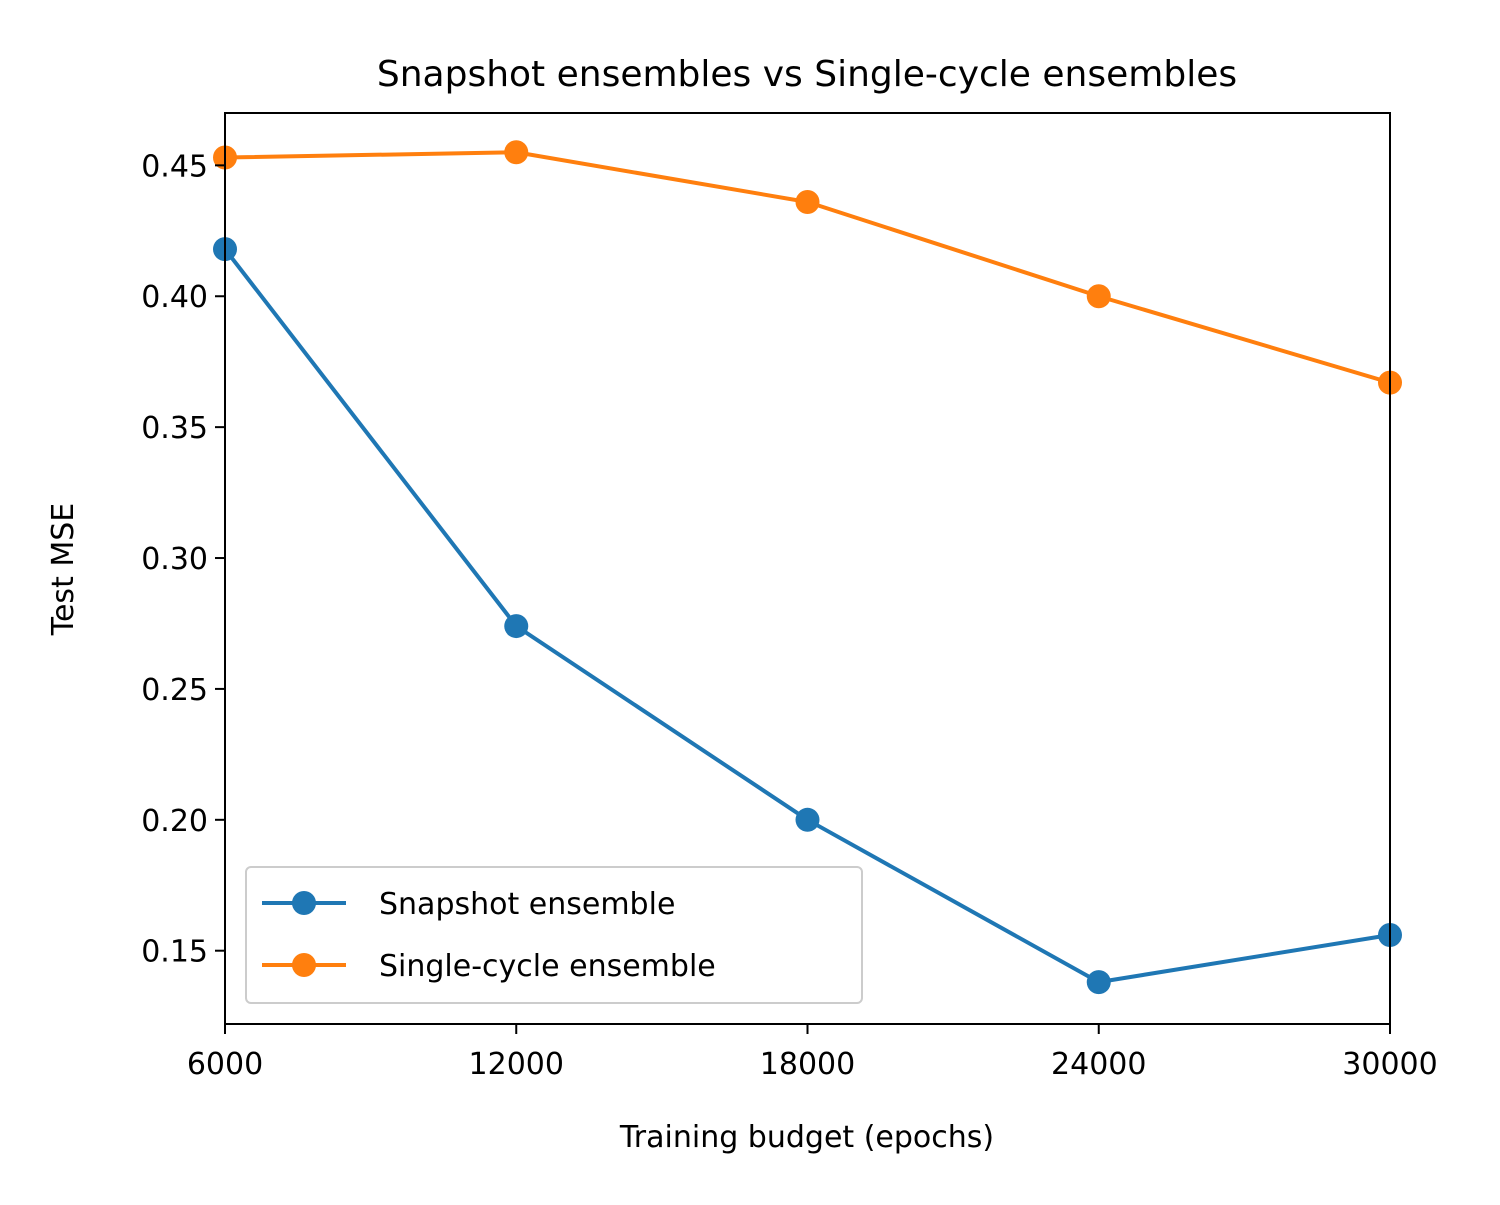 The image size is (1500, 1205). What do you see at coordinates (174, 952) in the screenshot?
I see `y-tick-label: 0.15` at bounding box center [174, 952].